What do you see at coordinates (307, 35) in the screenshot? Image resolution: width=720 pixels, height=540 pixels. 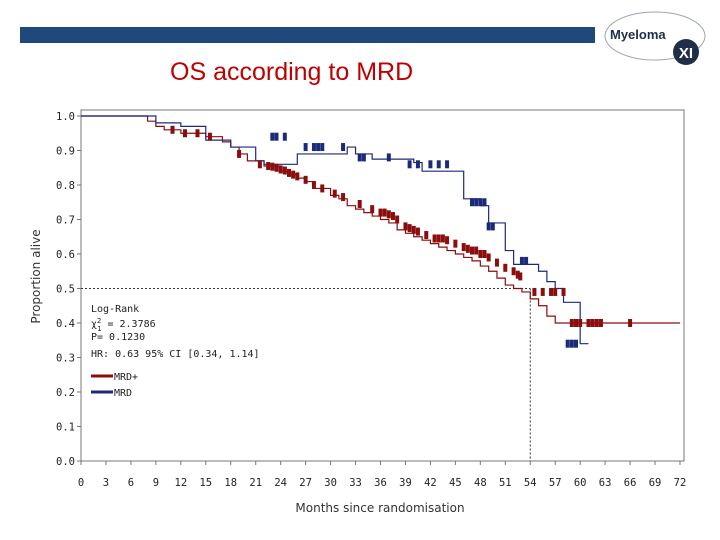 I see `header-bar` at bounding box center [307, 35].